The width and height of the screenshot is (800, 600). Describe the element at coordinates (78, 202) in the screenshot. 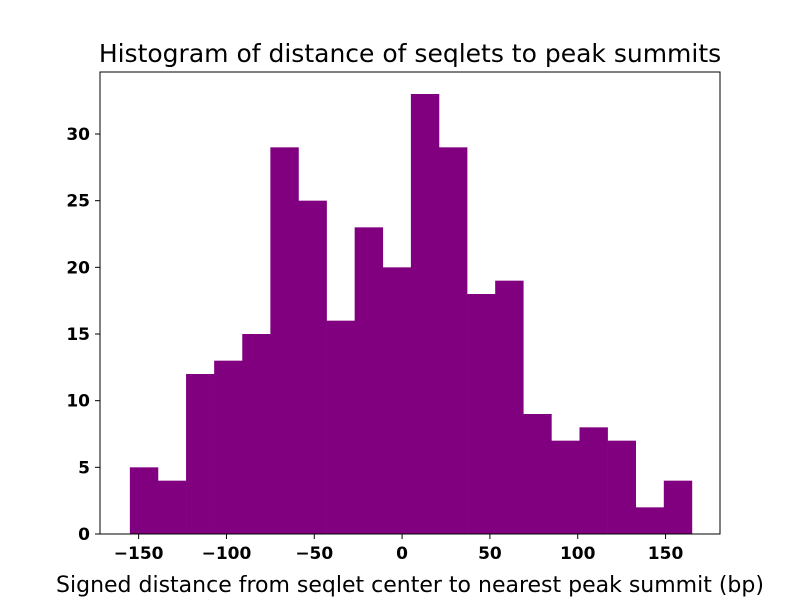

I see `y-tick-label: 25` at that location.